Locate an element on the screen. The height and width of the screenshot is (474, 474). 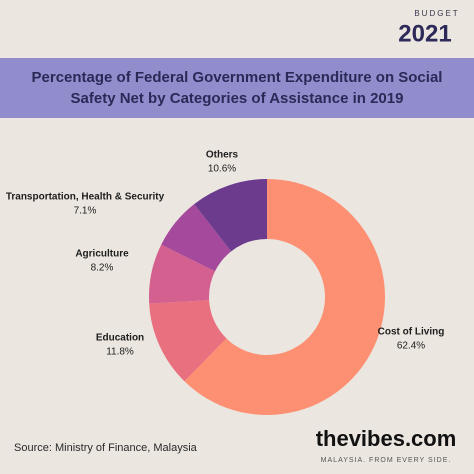
brand-tagline: MALAYSIA. FROM EVERY SIDE. is located at coordinates (386, 460).